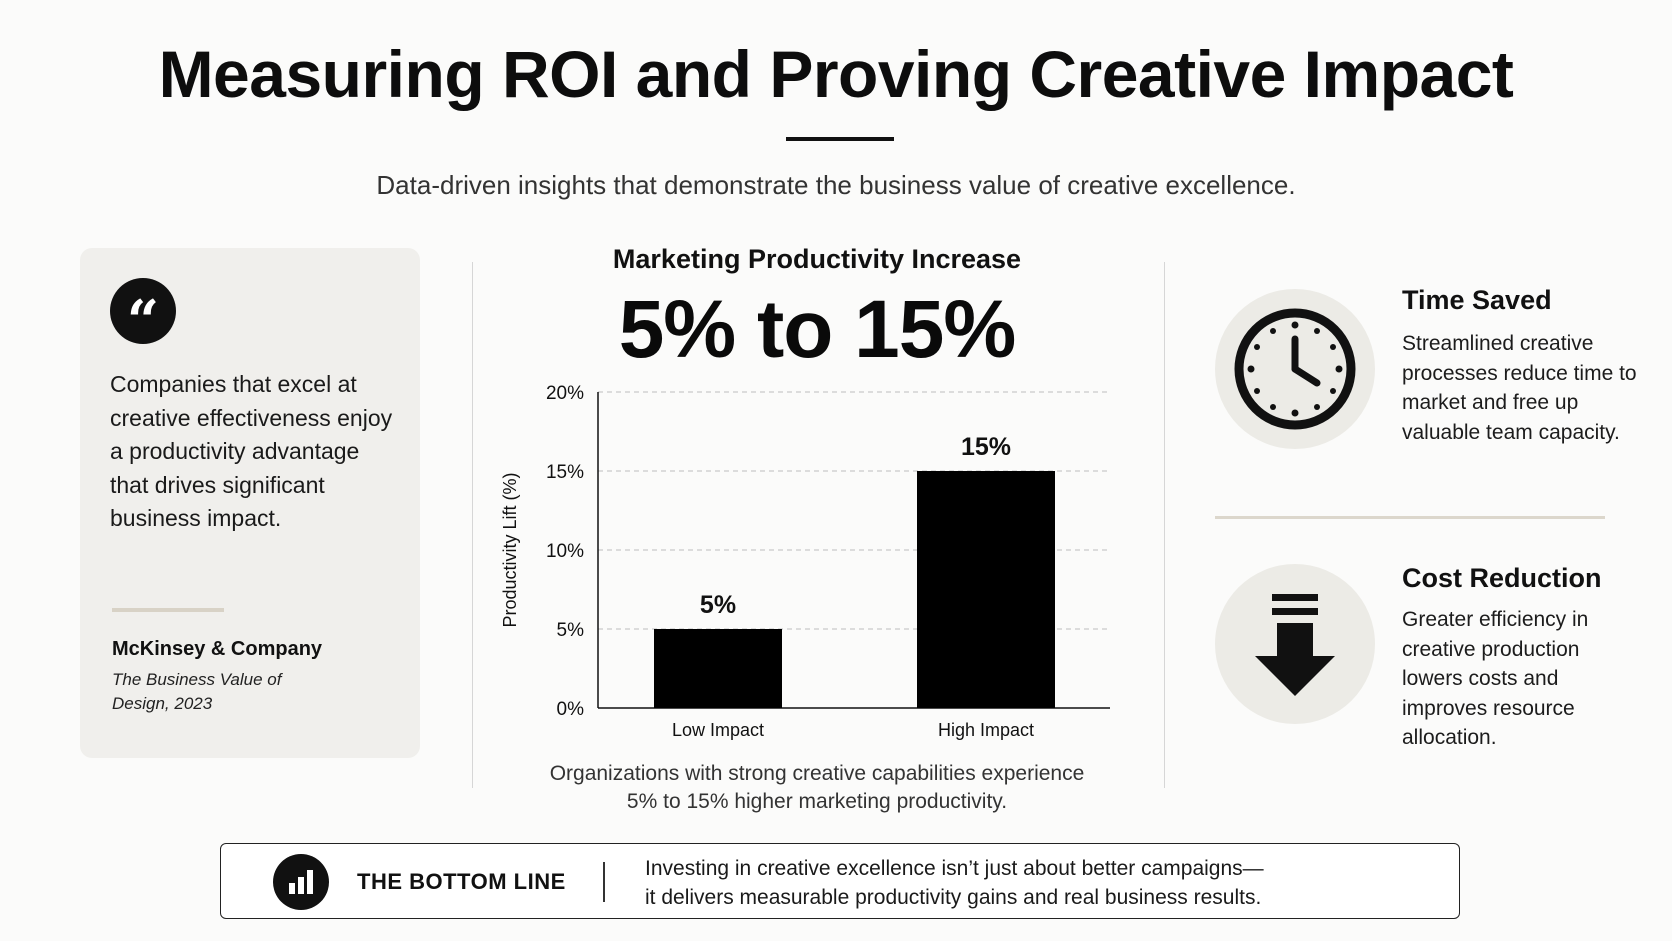 This screenshot has width=1672, height=941. Describe the element at coordinates (571, 630) in the screenshot. I see `y-tick-label: 5%` at that location.